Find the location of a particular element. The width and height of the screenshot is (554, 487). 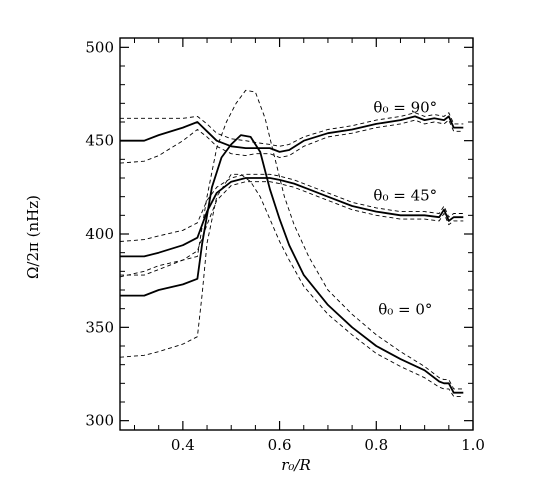

y-tick-label: 350 is located at coordinates (99, 327).